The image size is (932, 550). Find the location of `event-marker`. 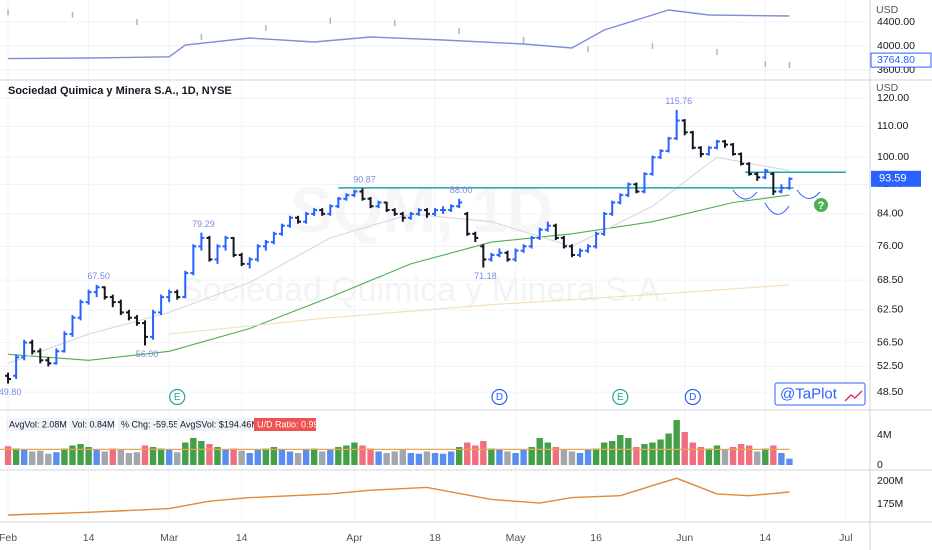

event-marker is located at coordinates (620, 397).